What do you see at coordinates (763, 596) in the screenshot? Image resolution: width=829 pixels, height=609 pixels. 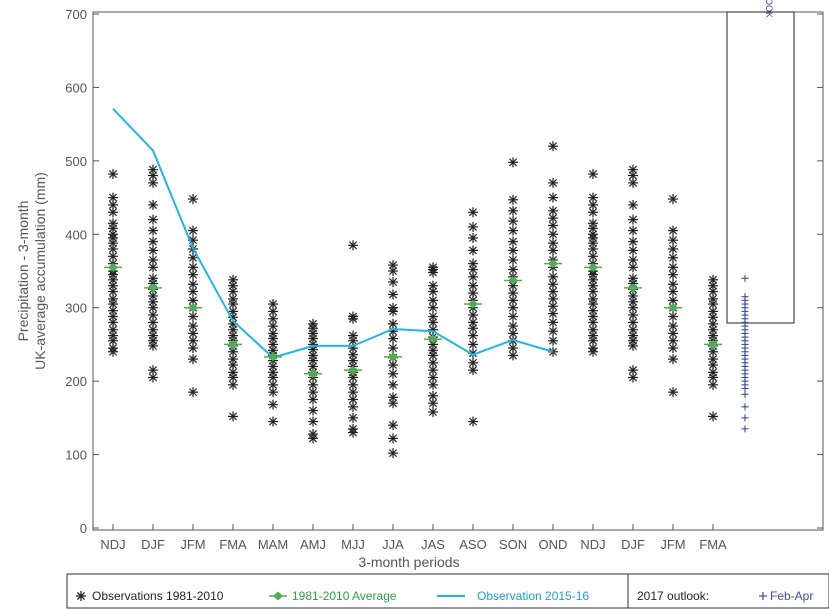 I see `legend-plus-icon` at bounding box center [763, 596].